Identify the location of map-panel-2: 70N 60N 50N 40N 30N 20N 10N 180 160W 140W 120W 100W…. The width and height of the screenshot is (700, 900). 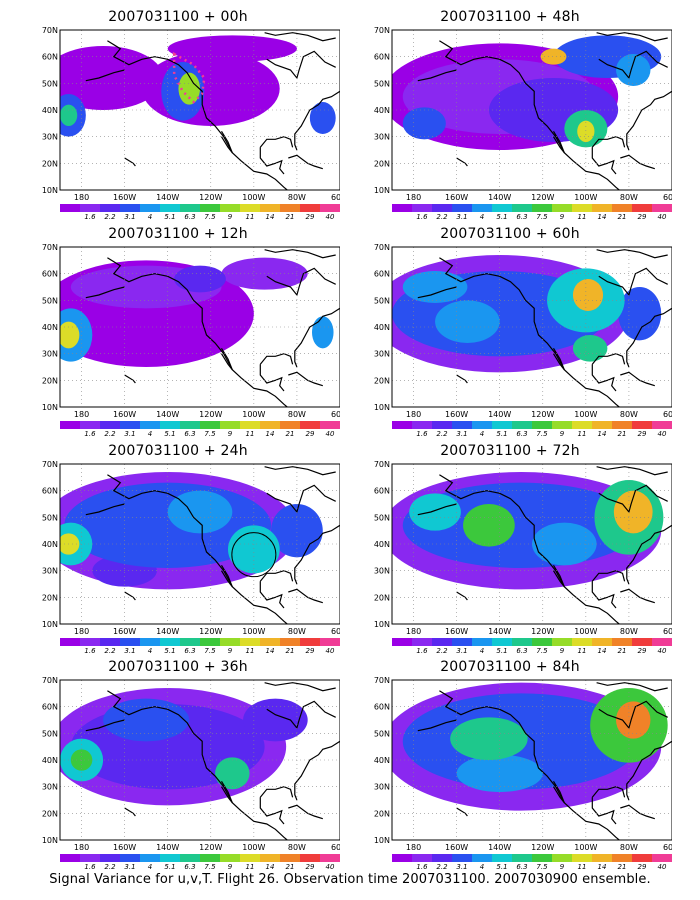
(511, 115).